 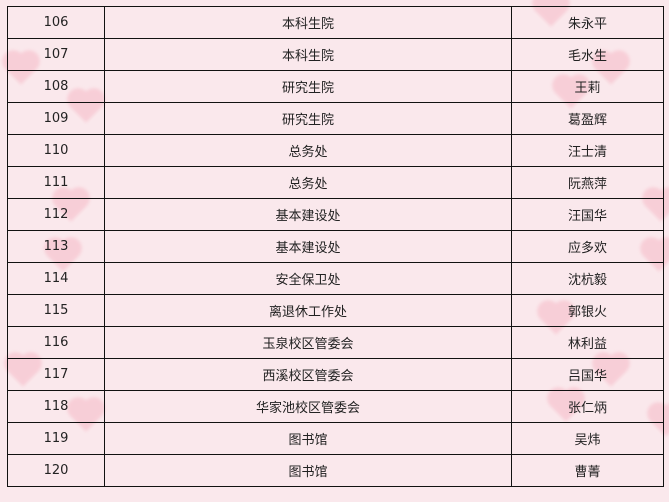 I want to click on row-number: 115, so click(x=56, y=310).